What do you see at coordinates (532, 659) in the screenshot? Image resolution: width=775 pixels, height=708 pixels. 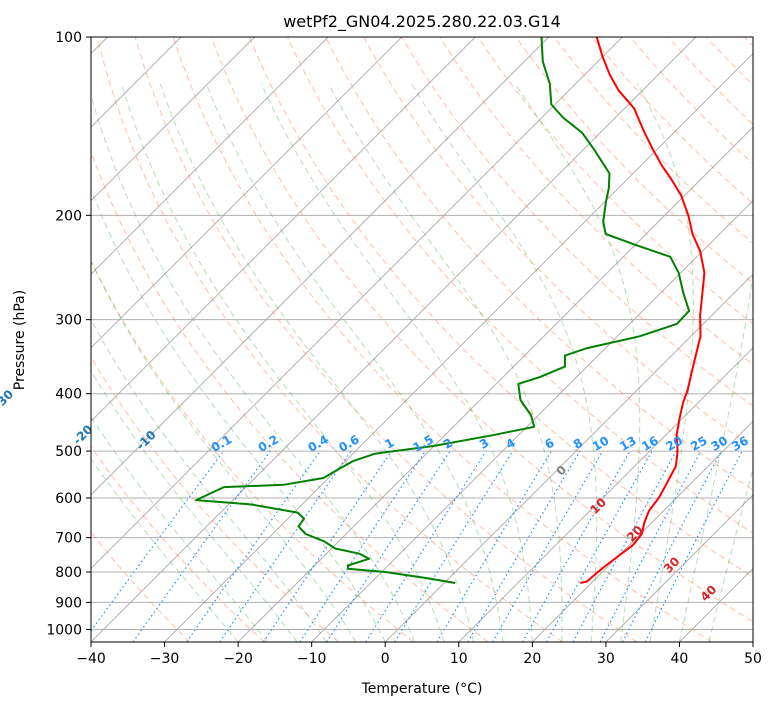 I see `x-tick-label: 20` at bounding box center [532, 659].